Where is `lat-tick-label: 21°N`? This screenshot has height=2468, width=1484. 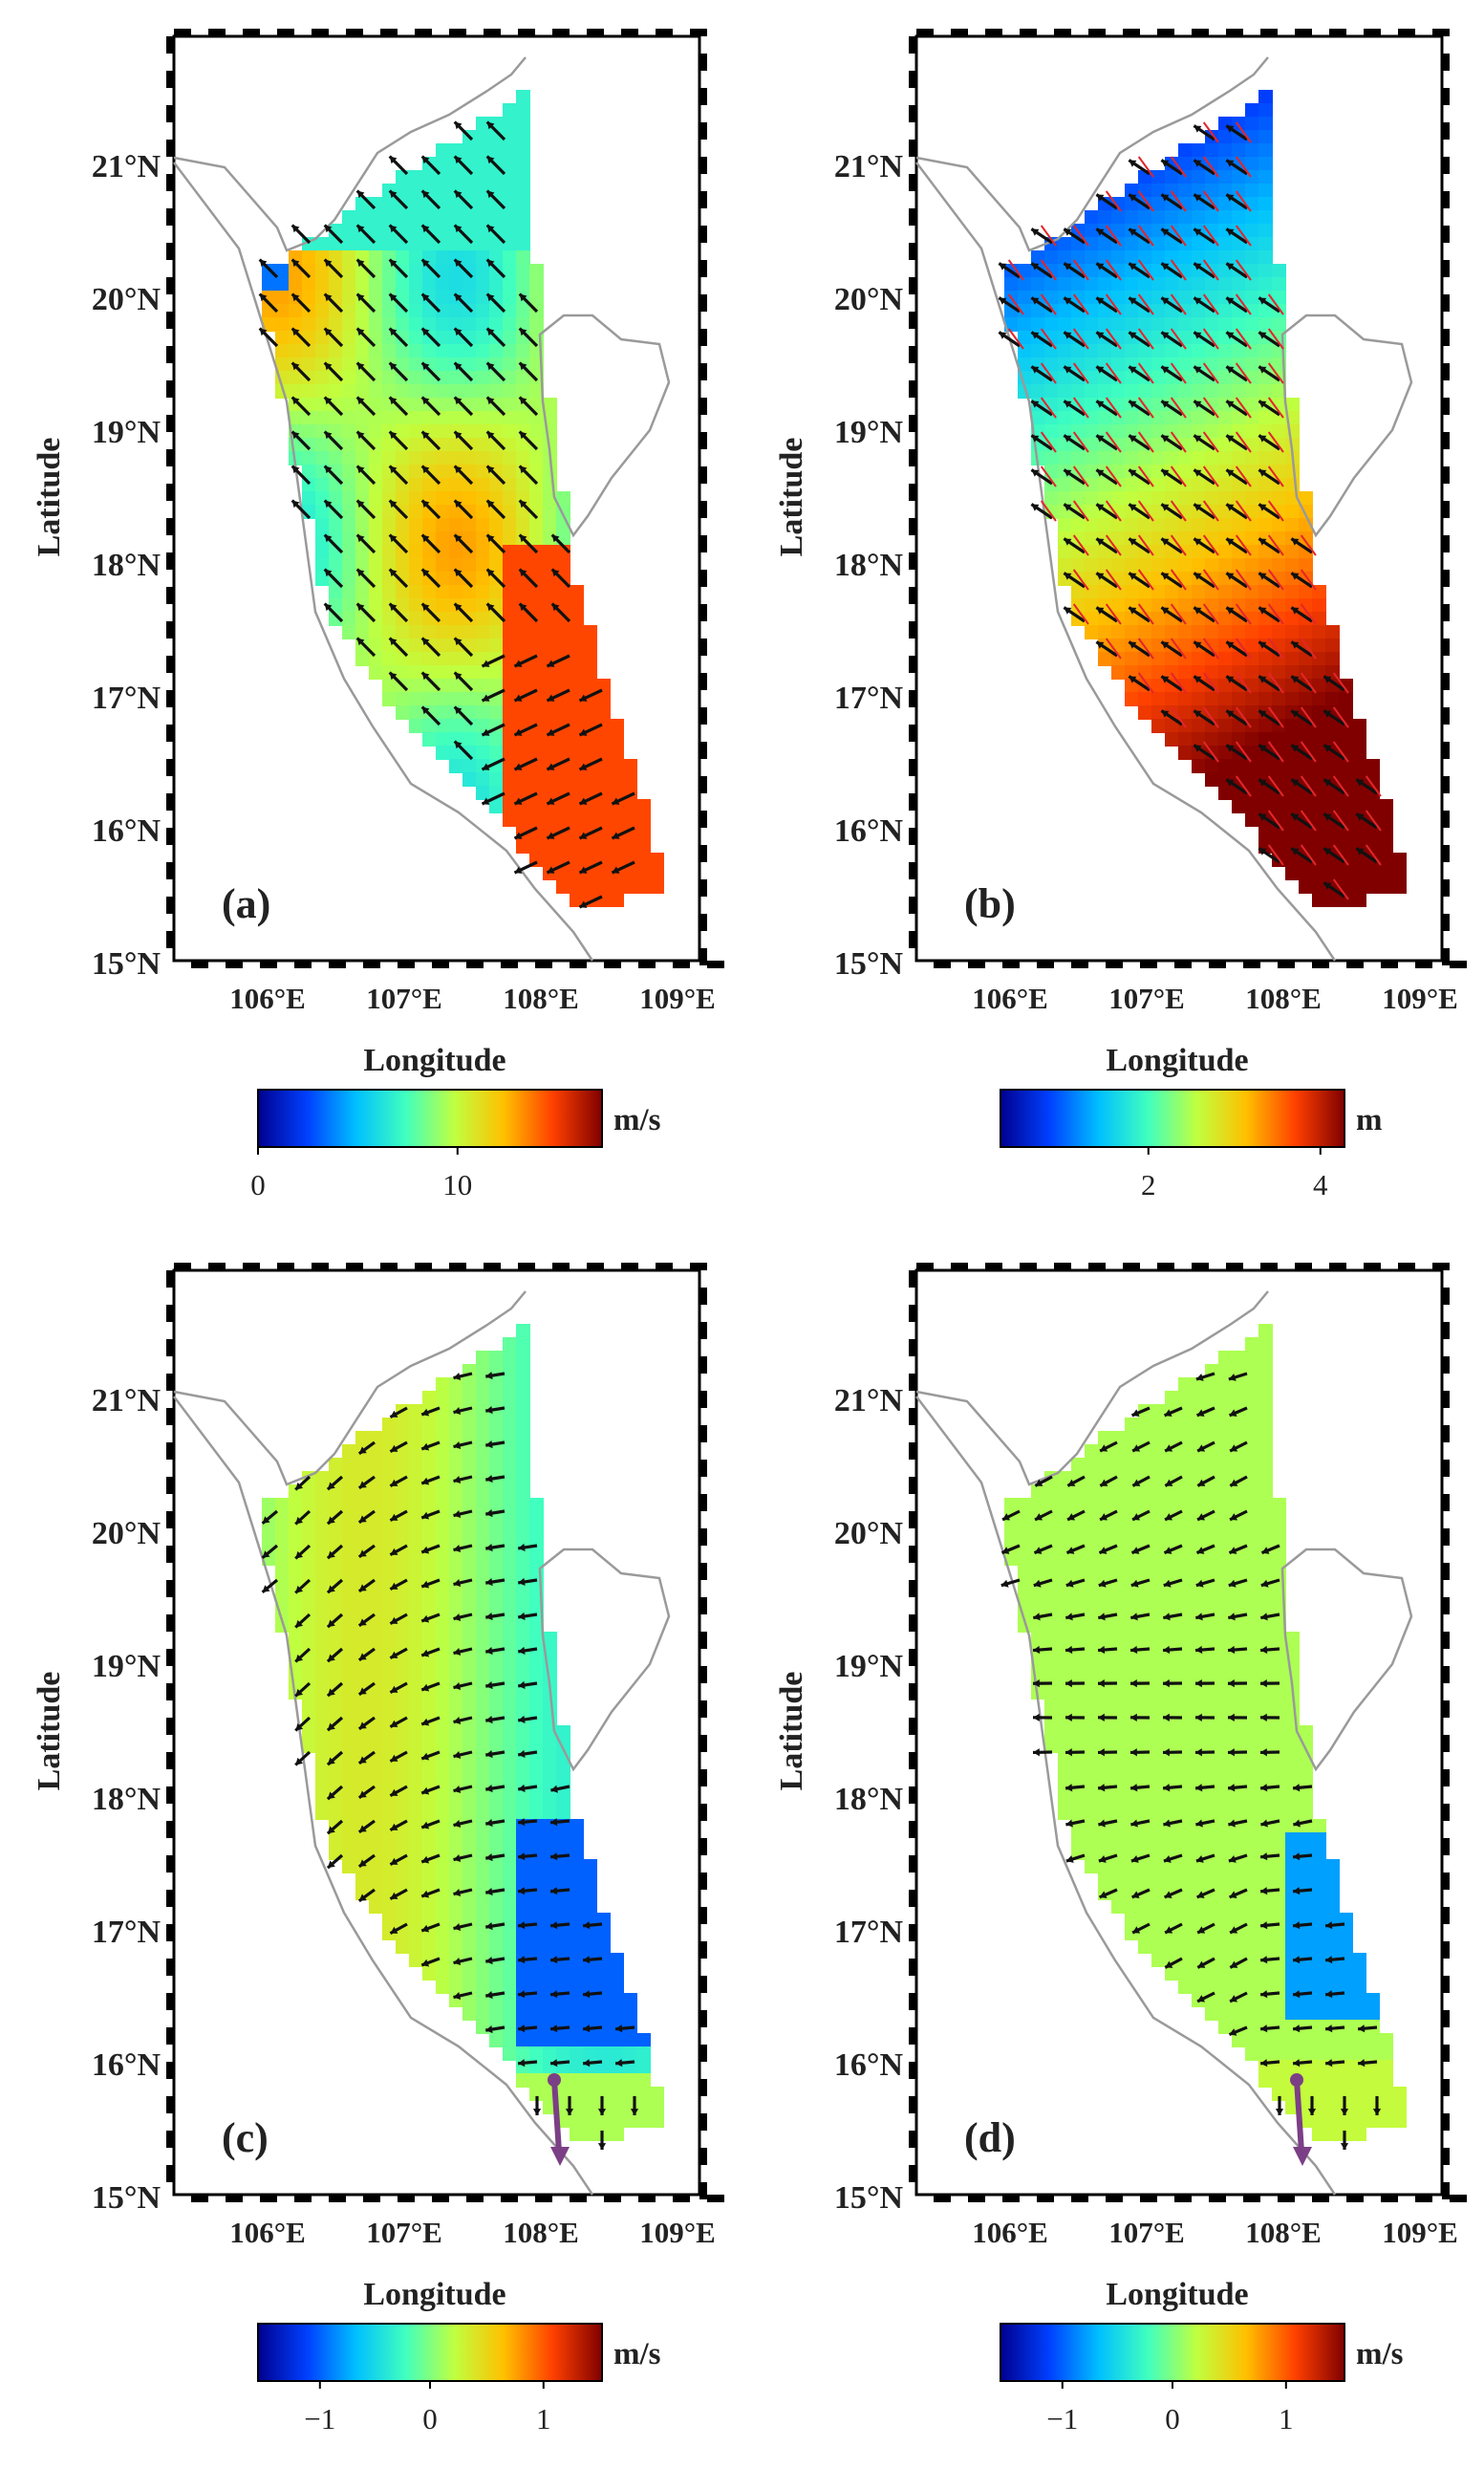
lat-tick-label: 21°N is located at coordinates (126, 1400).